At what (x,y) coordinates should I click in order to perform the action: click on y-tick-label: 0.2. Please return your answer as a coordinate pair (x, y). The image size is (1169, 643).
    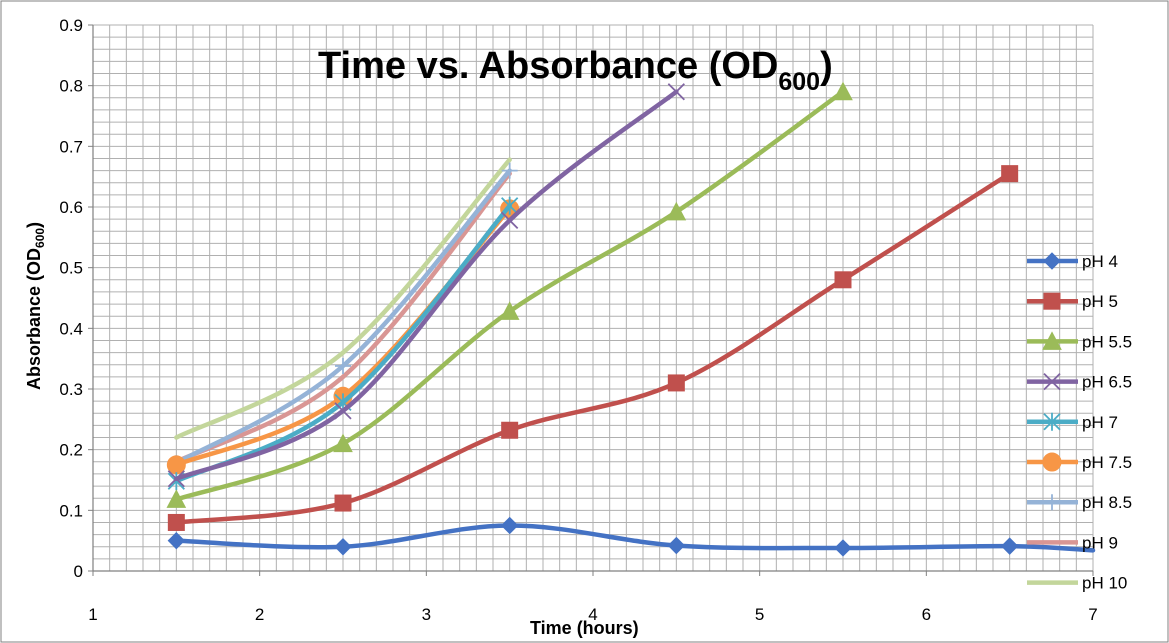
    Looking at the image, I should click on (71, 450).